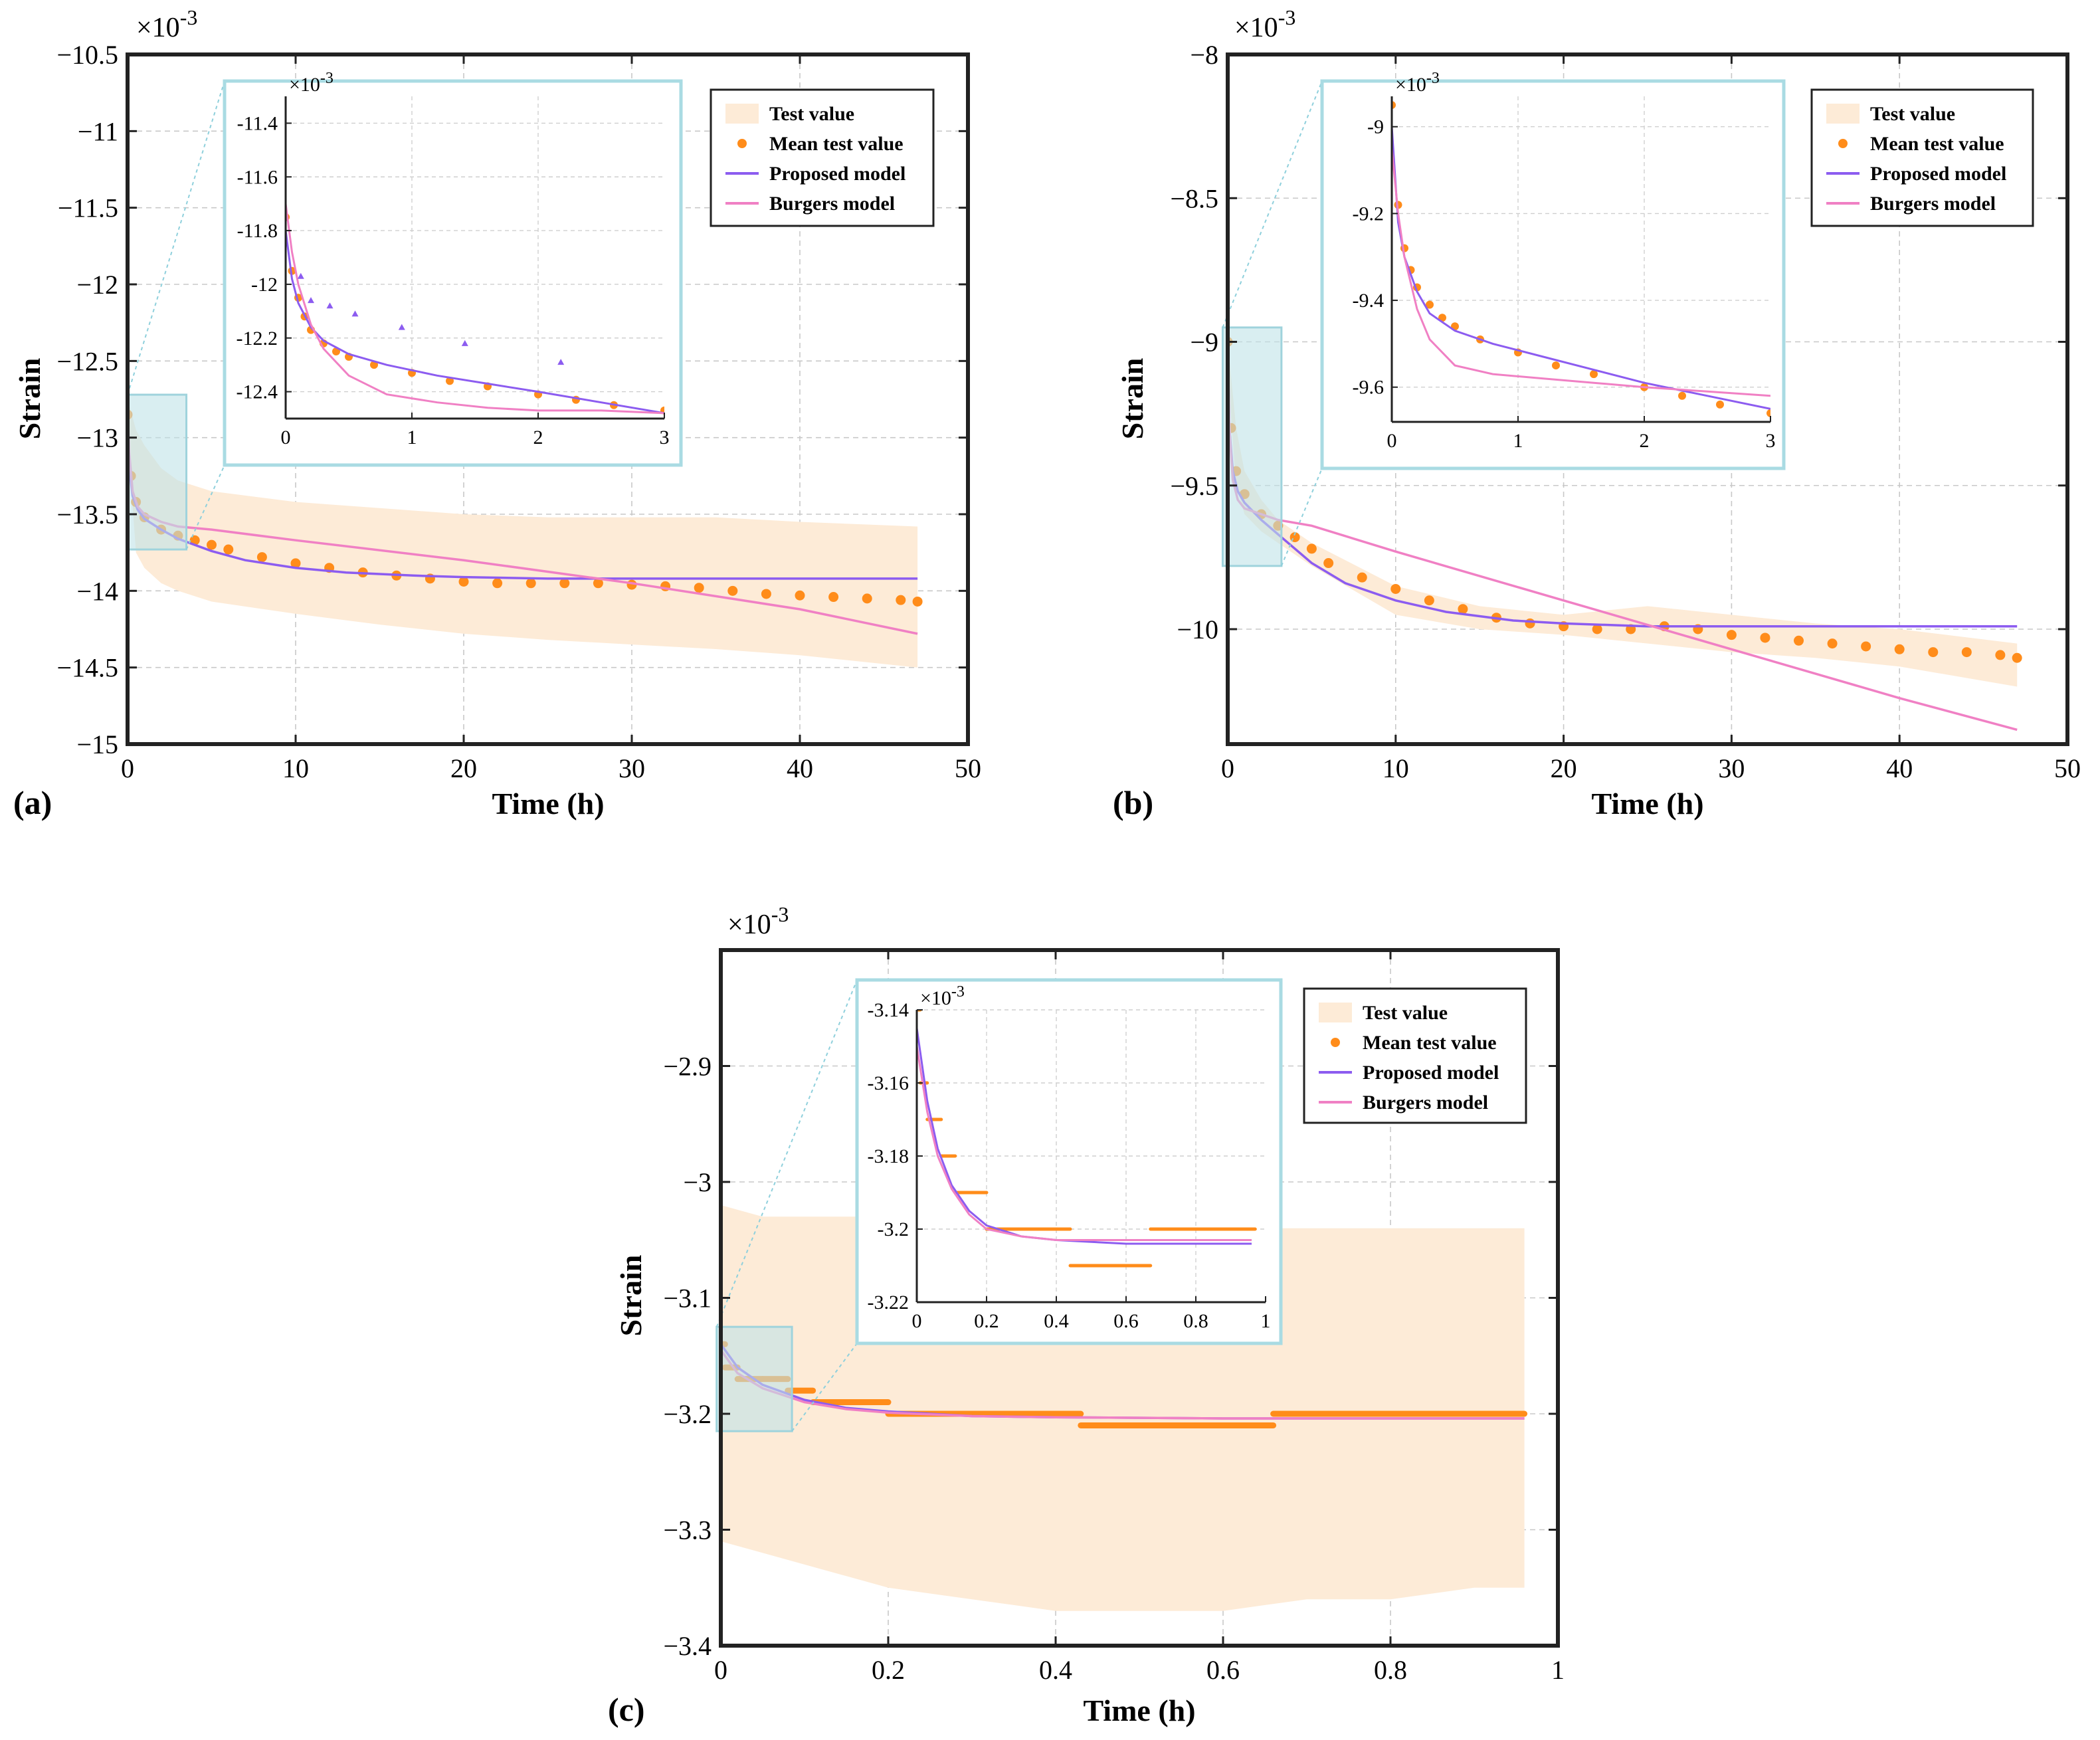  Describe the element at coordinates (257, 123) in the screenshot. I see `inset-y-tick-label: -11.4` at that location.